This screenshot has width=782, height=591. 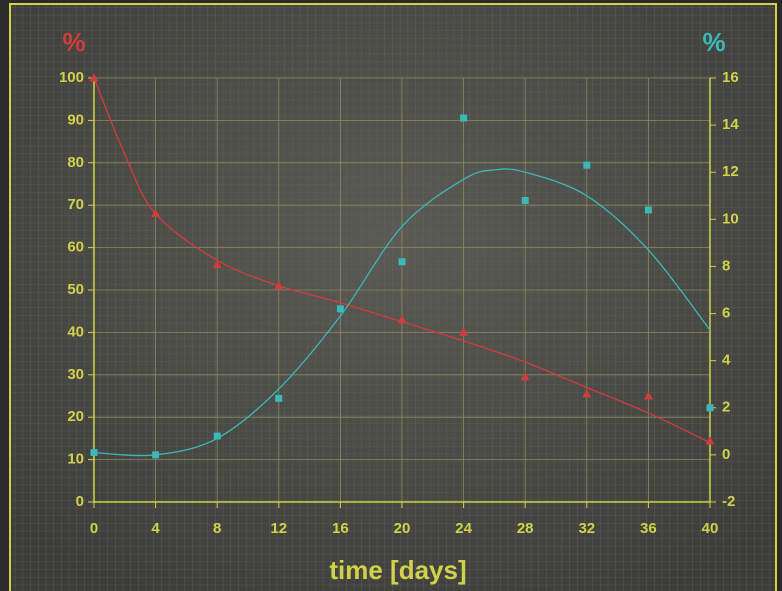 What do you see at coordinates (730, 124) in the screenshot?
I see `y2-tick-label: 14` at bounding box center [730, 124].